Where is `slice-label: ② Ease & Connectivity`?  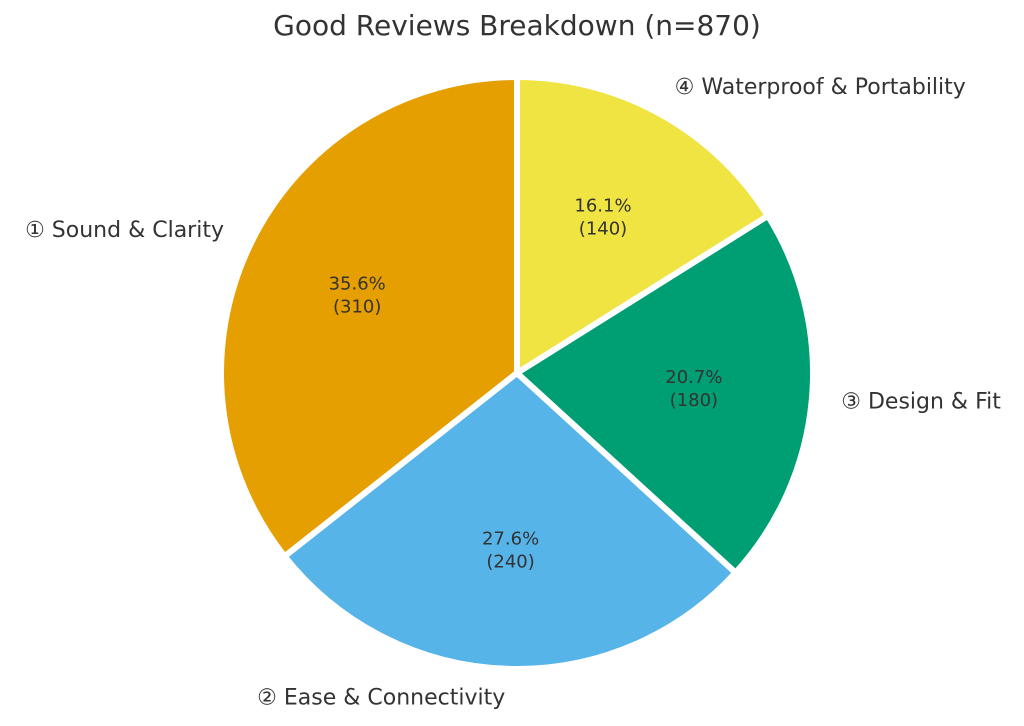
slice-label: ② Ease & Connectivity is located at coordinates (381, 697).